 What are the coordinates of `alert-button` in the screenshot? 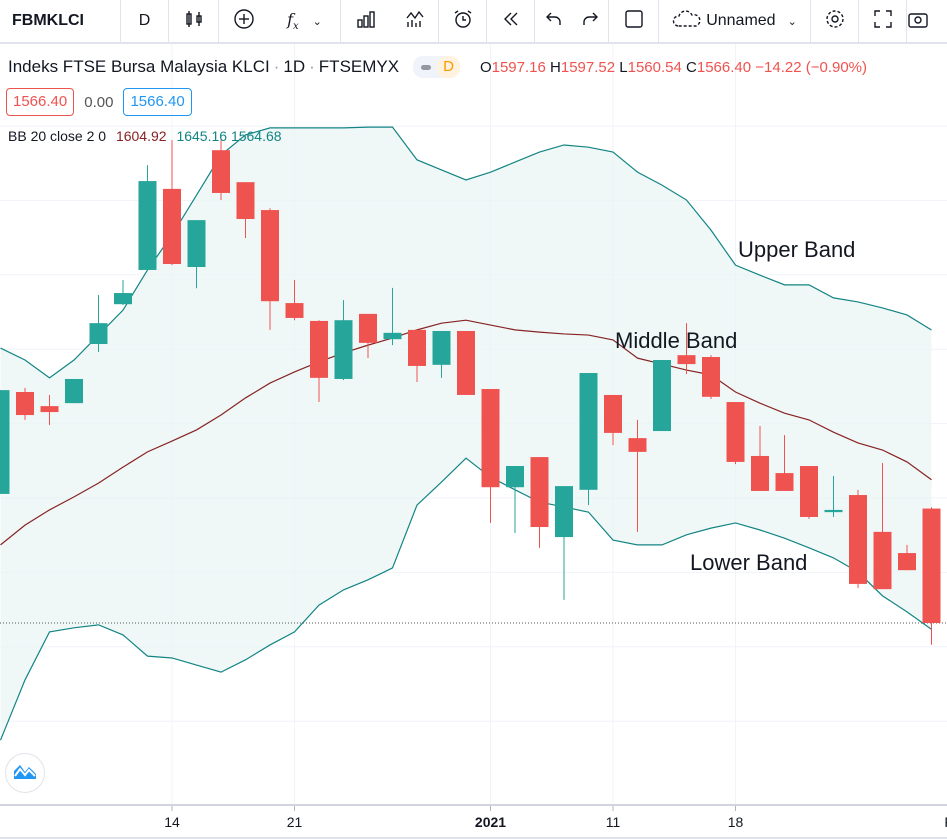 It's located at (463, 21).